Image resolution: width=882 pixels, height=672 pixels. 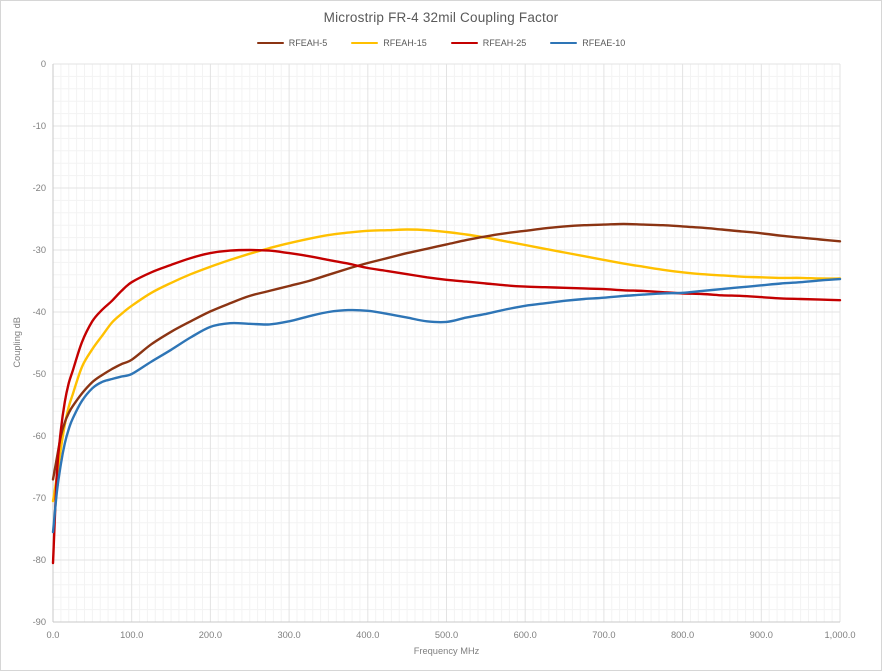 What do you see at coordinates (131, 635) in the screenshot?
I see `x-tick-label: 100.0` at bounding box center [131, 635].